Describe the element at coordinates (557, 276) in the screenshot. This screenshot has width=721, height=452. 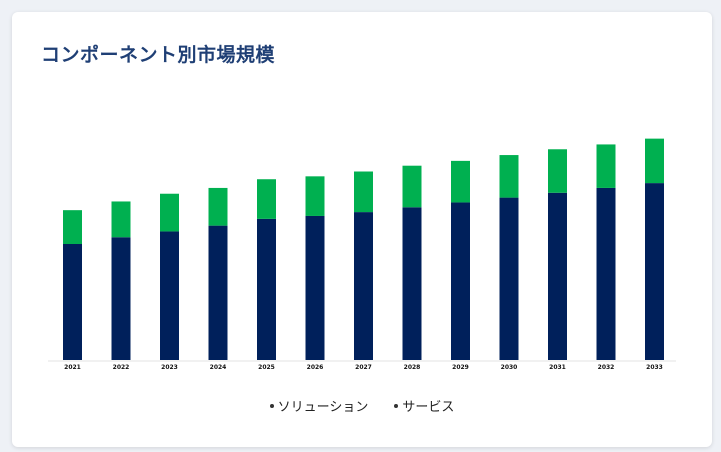
I see `bar-solution-2031` at that location.